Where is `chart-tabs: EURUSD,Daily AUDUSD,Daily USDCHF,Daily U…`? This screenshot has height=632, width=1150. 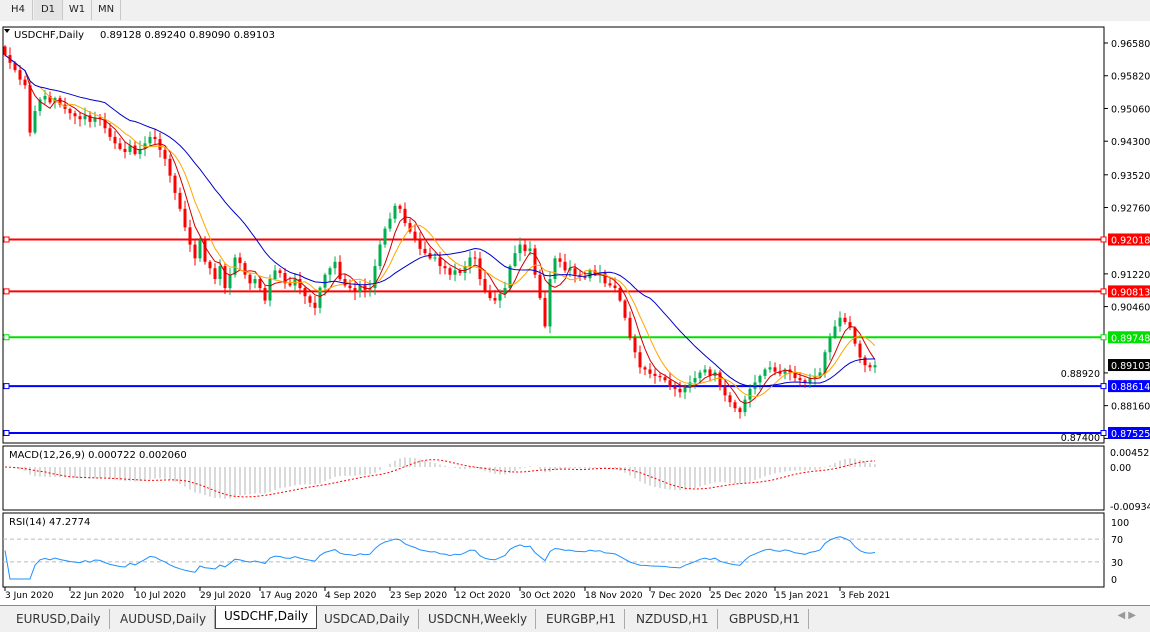
chart-tabs: EURUSD,Daily AUDUSD,Daily USDCHF,Daily U… is located at coordinates (575, 618).